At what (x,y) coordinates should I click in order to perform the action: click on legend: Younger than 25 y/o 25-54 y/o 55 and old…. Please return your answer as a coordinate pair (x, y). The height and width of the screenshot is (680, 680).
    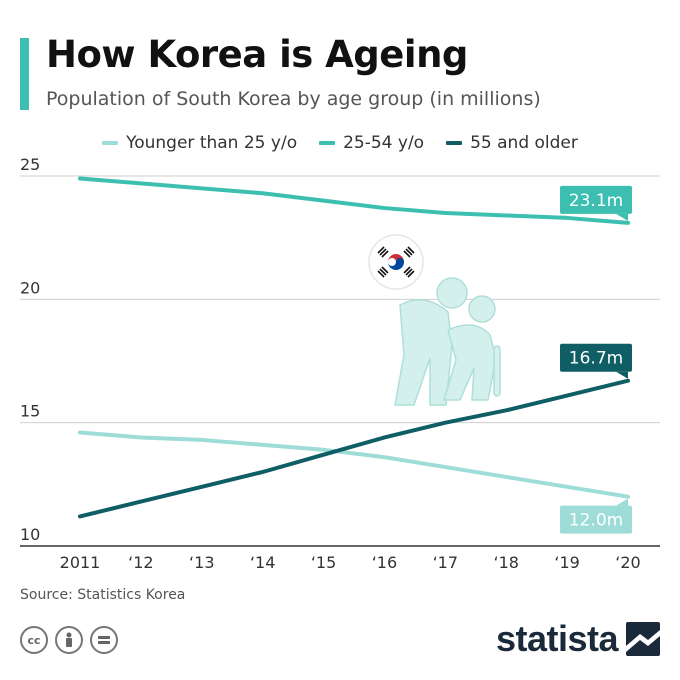
    Looking at the image, I should click on (340, 143).